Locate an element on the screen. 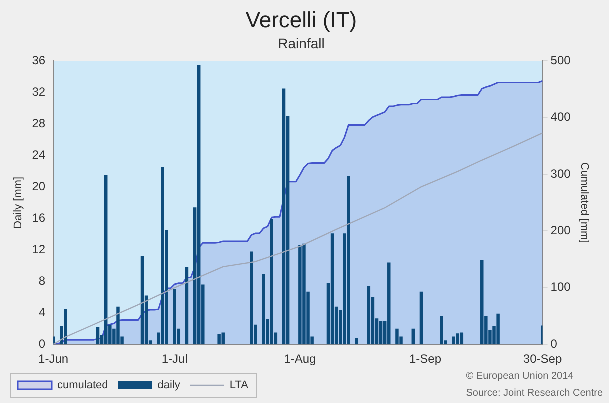  y2-tick-label: 300 is located at coordinates (561, 173).